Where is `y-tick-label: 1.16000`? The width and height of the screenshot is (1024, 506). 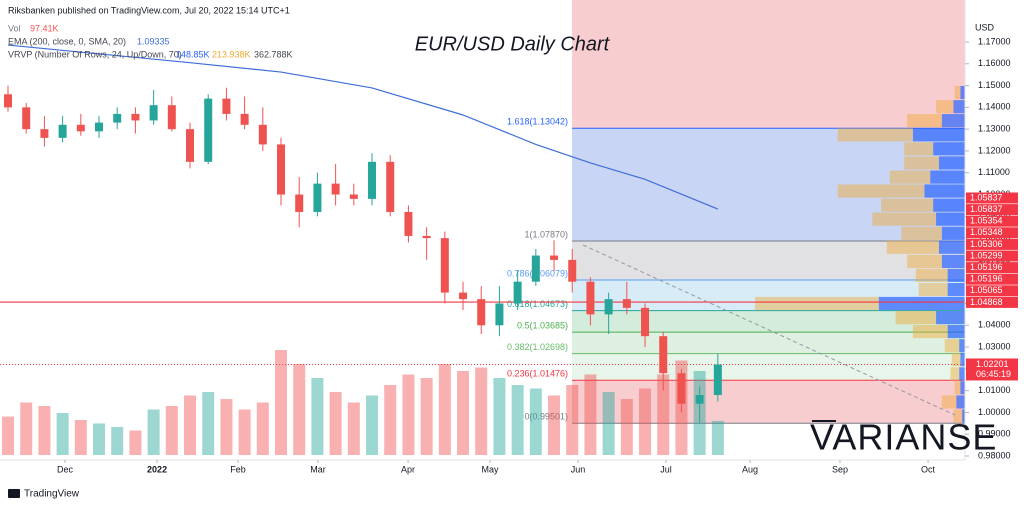 y-tick-label: 1.16000 is located at coordinates (994, 63).